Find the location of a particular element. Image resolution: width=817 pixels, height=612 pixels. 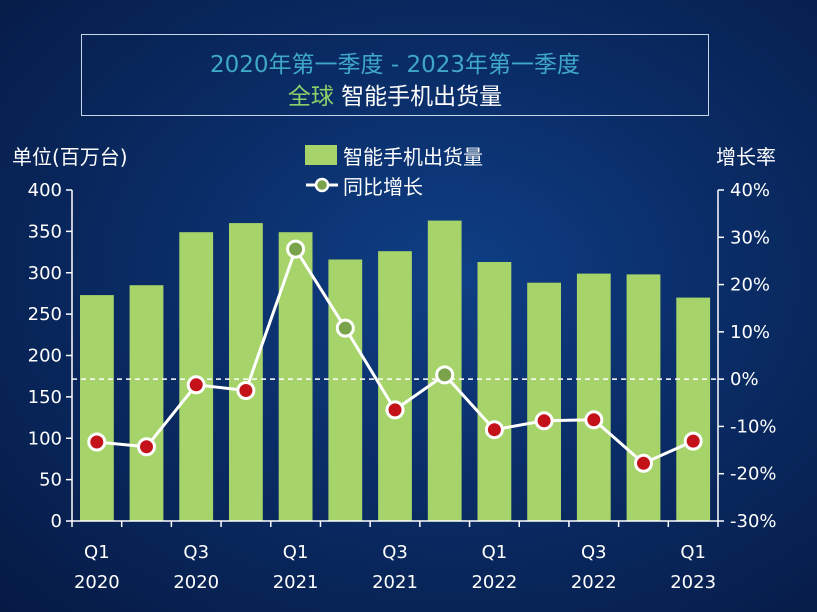

y-tick-label-left-5: 250 is located at coordinates (45, 314).